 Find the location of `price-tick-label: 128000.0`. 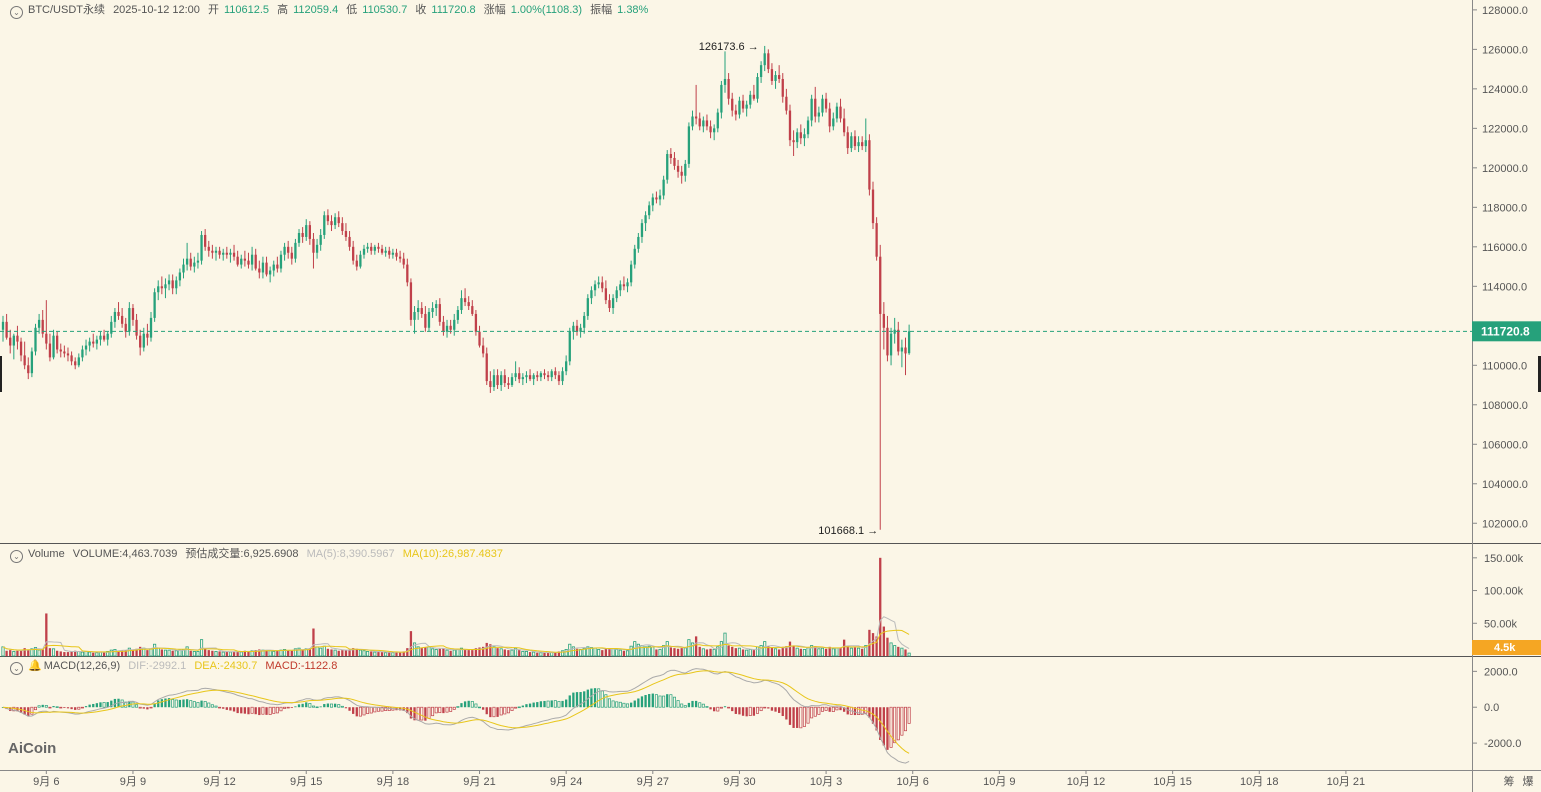

price-tick-label: 128000.0 is located at coordinates (1505, 11).